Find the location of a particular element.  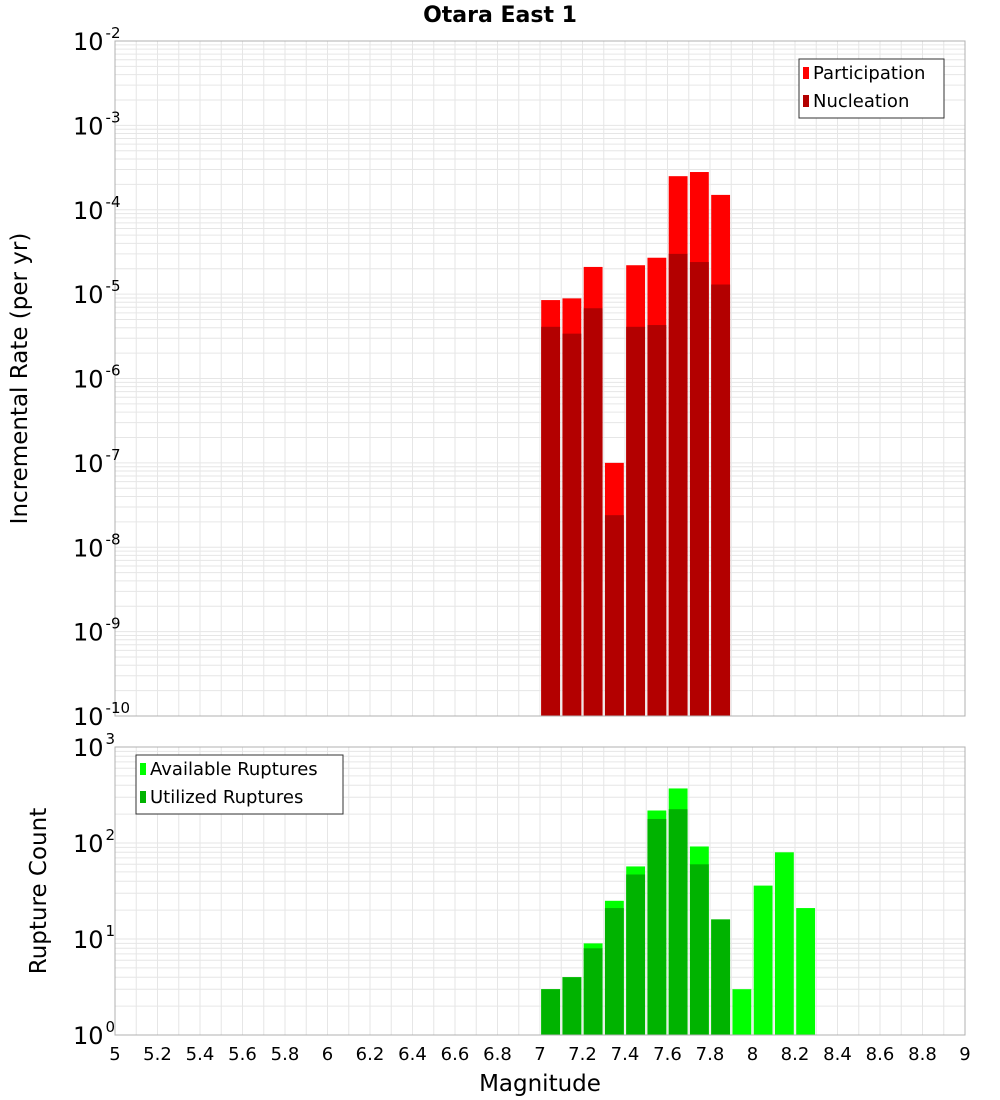

panel2-y-tick-label: 10 0 is located at coordinates (94, 1034).